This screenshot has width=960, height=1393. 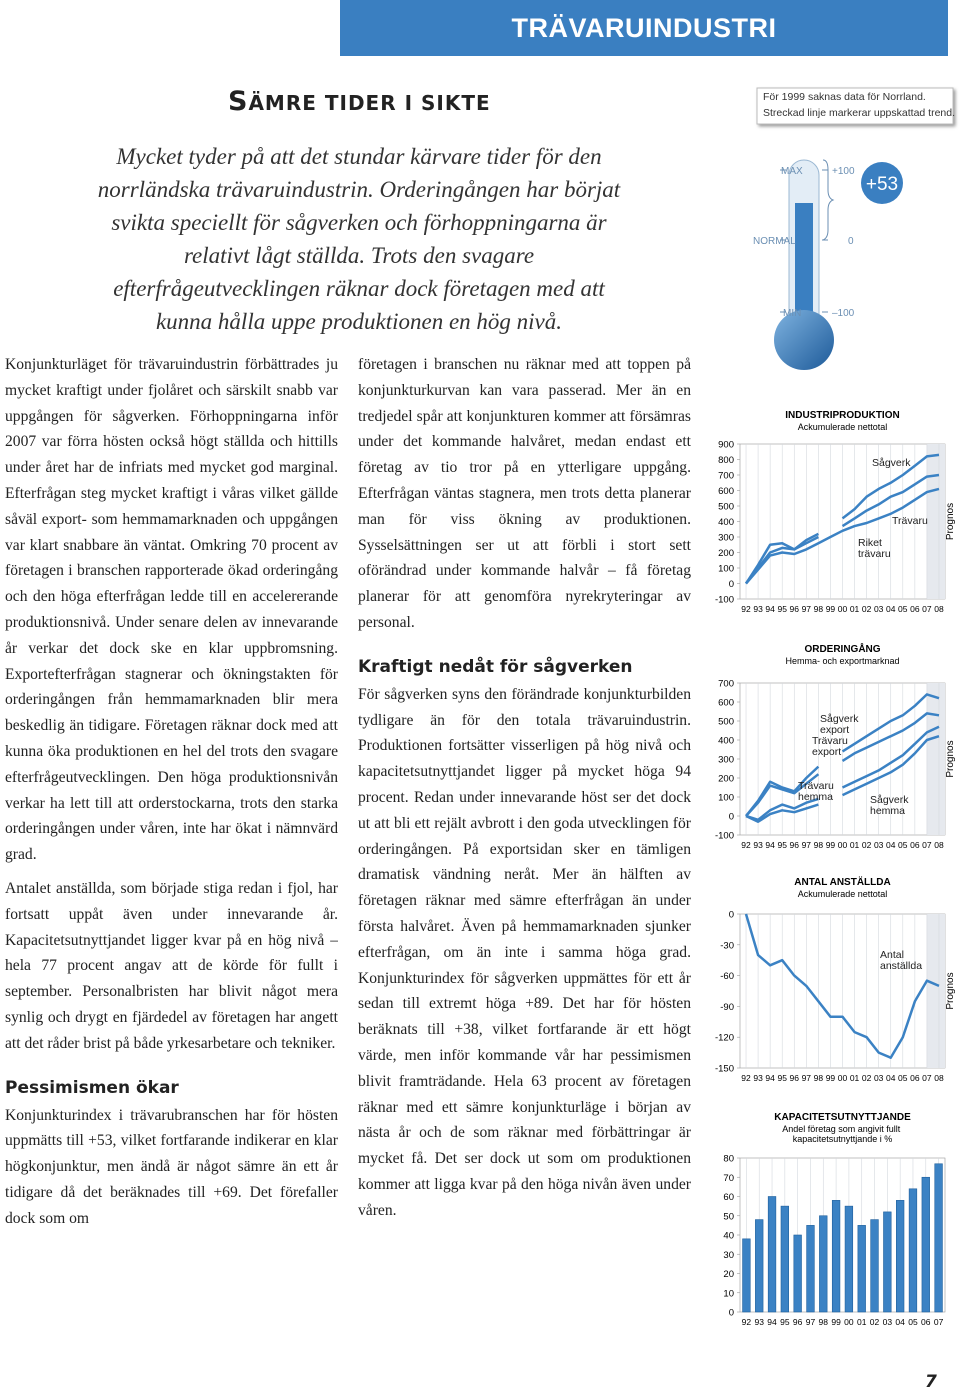 What do you see at coordinates (842, 881) in the screenshot?
I see `chart-title: ANTAL ANSTÄLLDA` at bounding box center [842, 881].